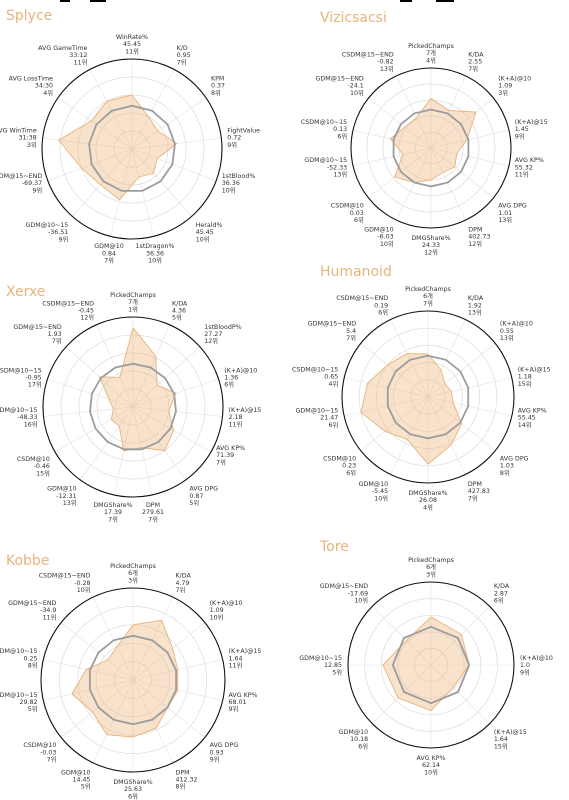 The height and width of the screenshot is (800, 569). I want to click on axis-label: AVG DPG 0.87 5위, so click(203, 496).